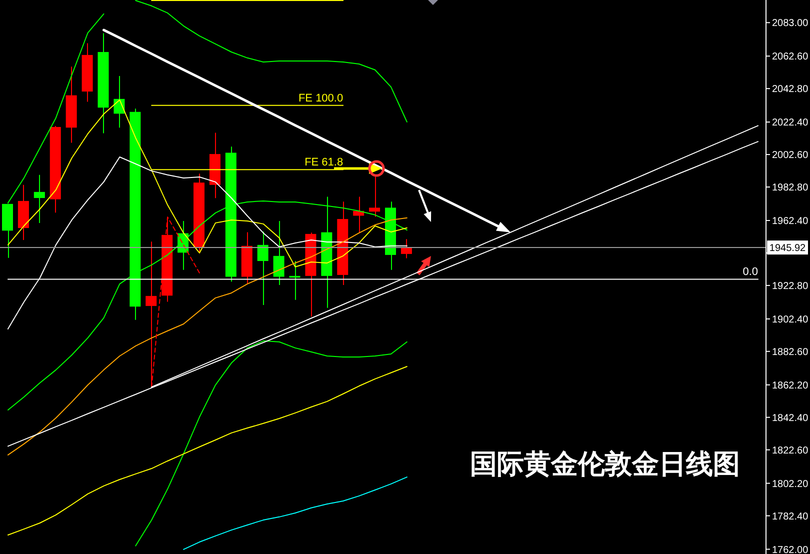 The image size is (810, 554). What do you see at coordinates (790, 286) in the screenshot?
I see `y-tick-label: 1922.80` at bounding box center [790, 286].